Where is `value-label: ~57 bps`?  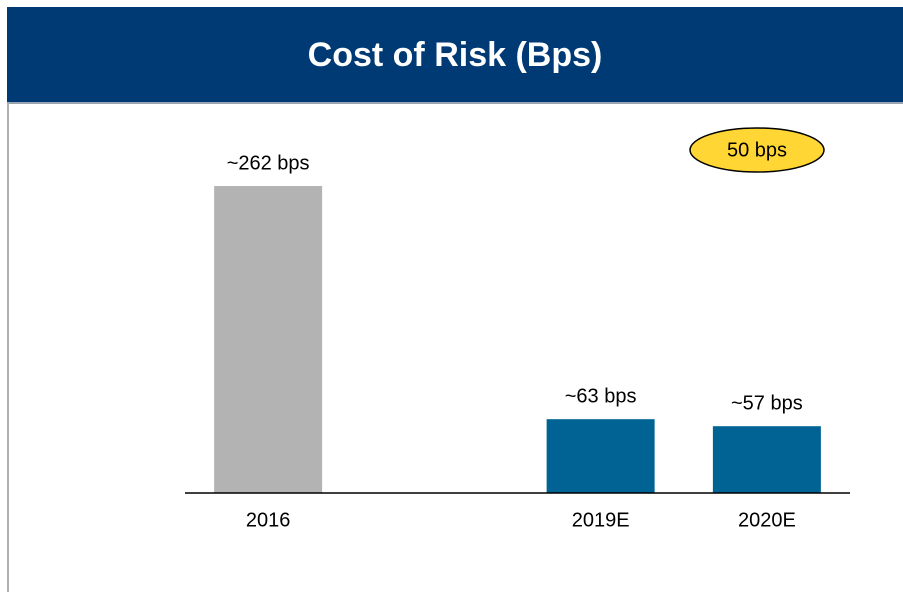 value-label: ~57 bps is located at coordinates (767, 403).